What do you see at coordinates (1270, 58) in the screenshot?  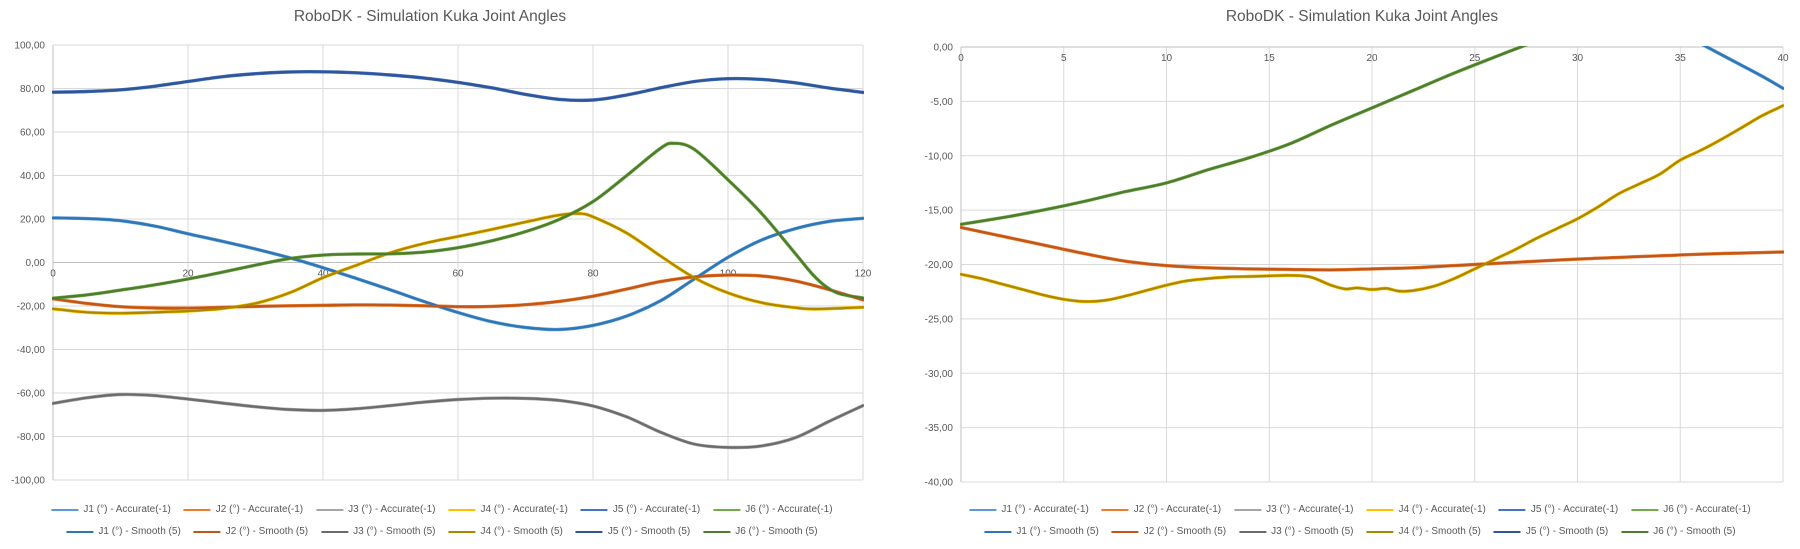 I see `right-chart-x-tick-label: 15` at bounding box center [1270, 58].